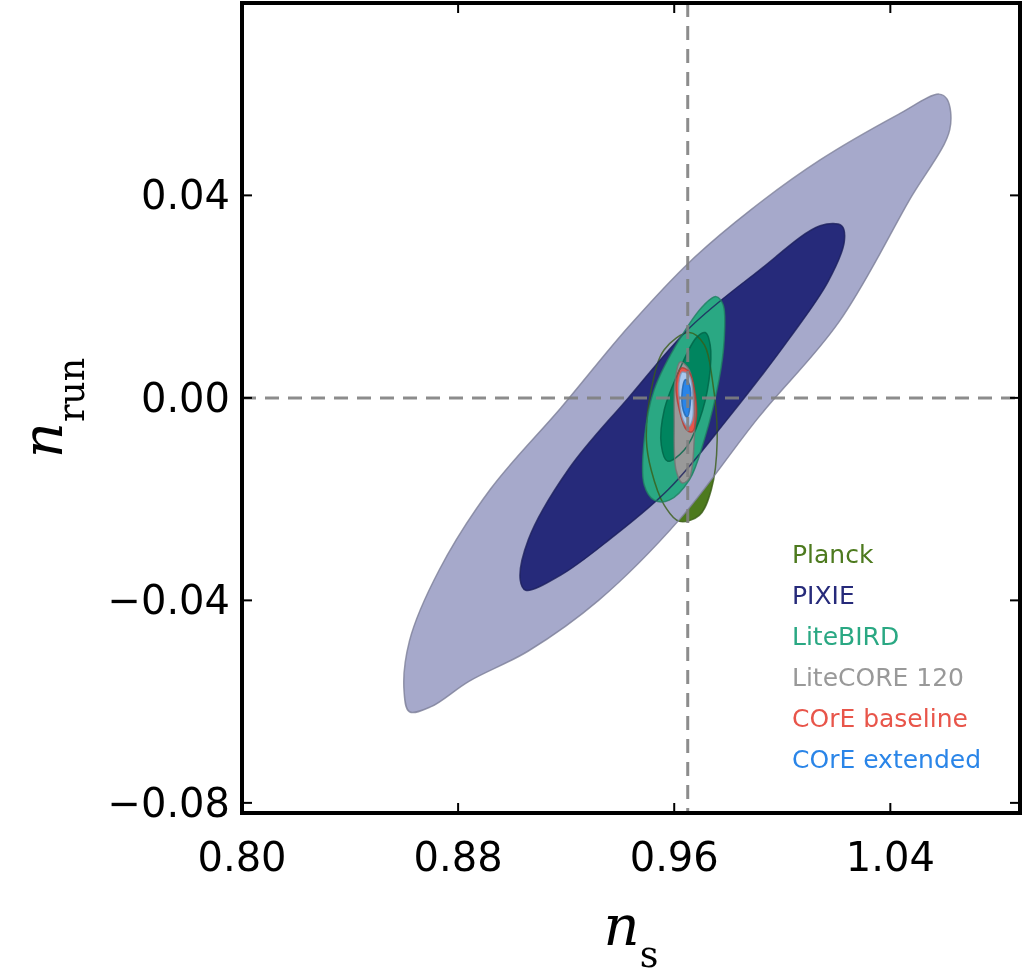 The height and width of the screenshot is (972, 1022). Describe the element at coordinates (833, 554) in the screenshot. I see `text: Planck` at that location.